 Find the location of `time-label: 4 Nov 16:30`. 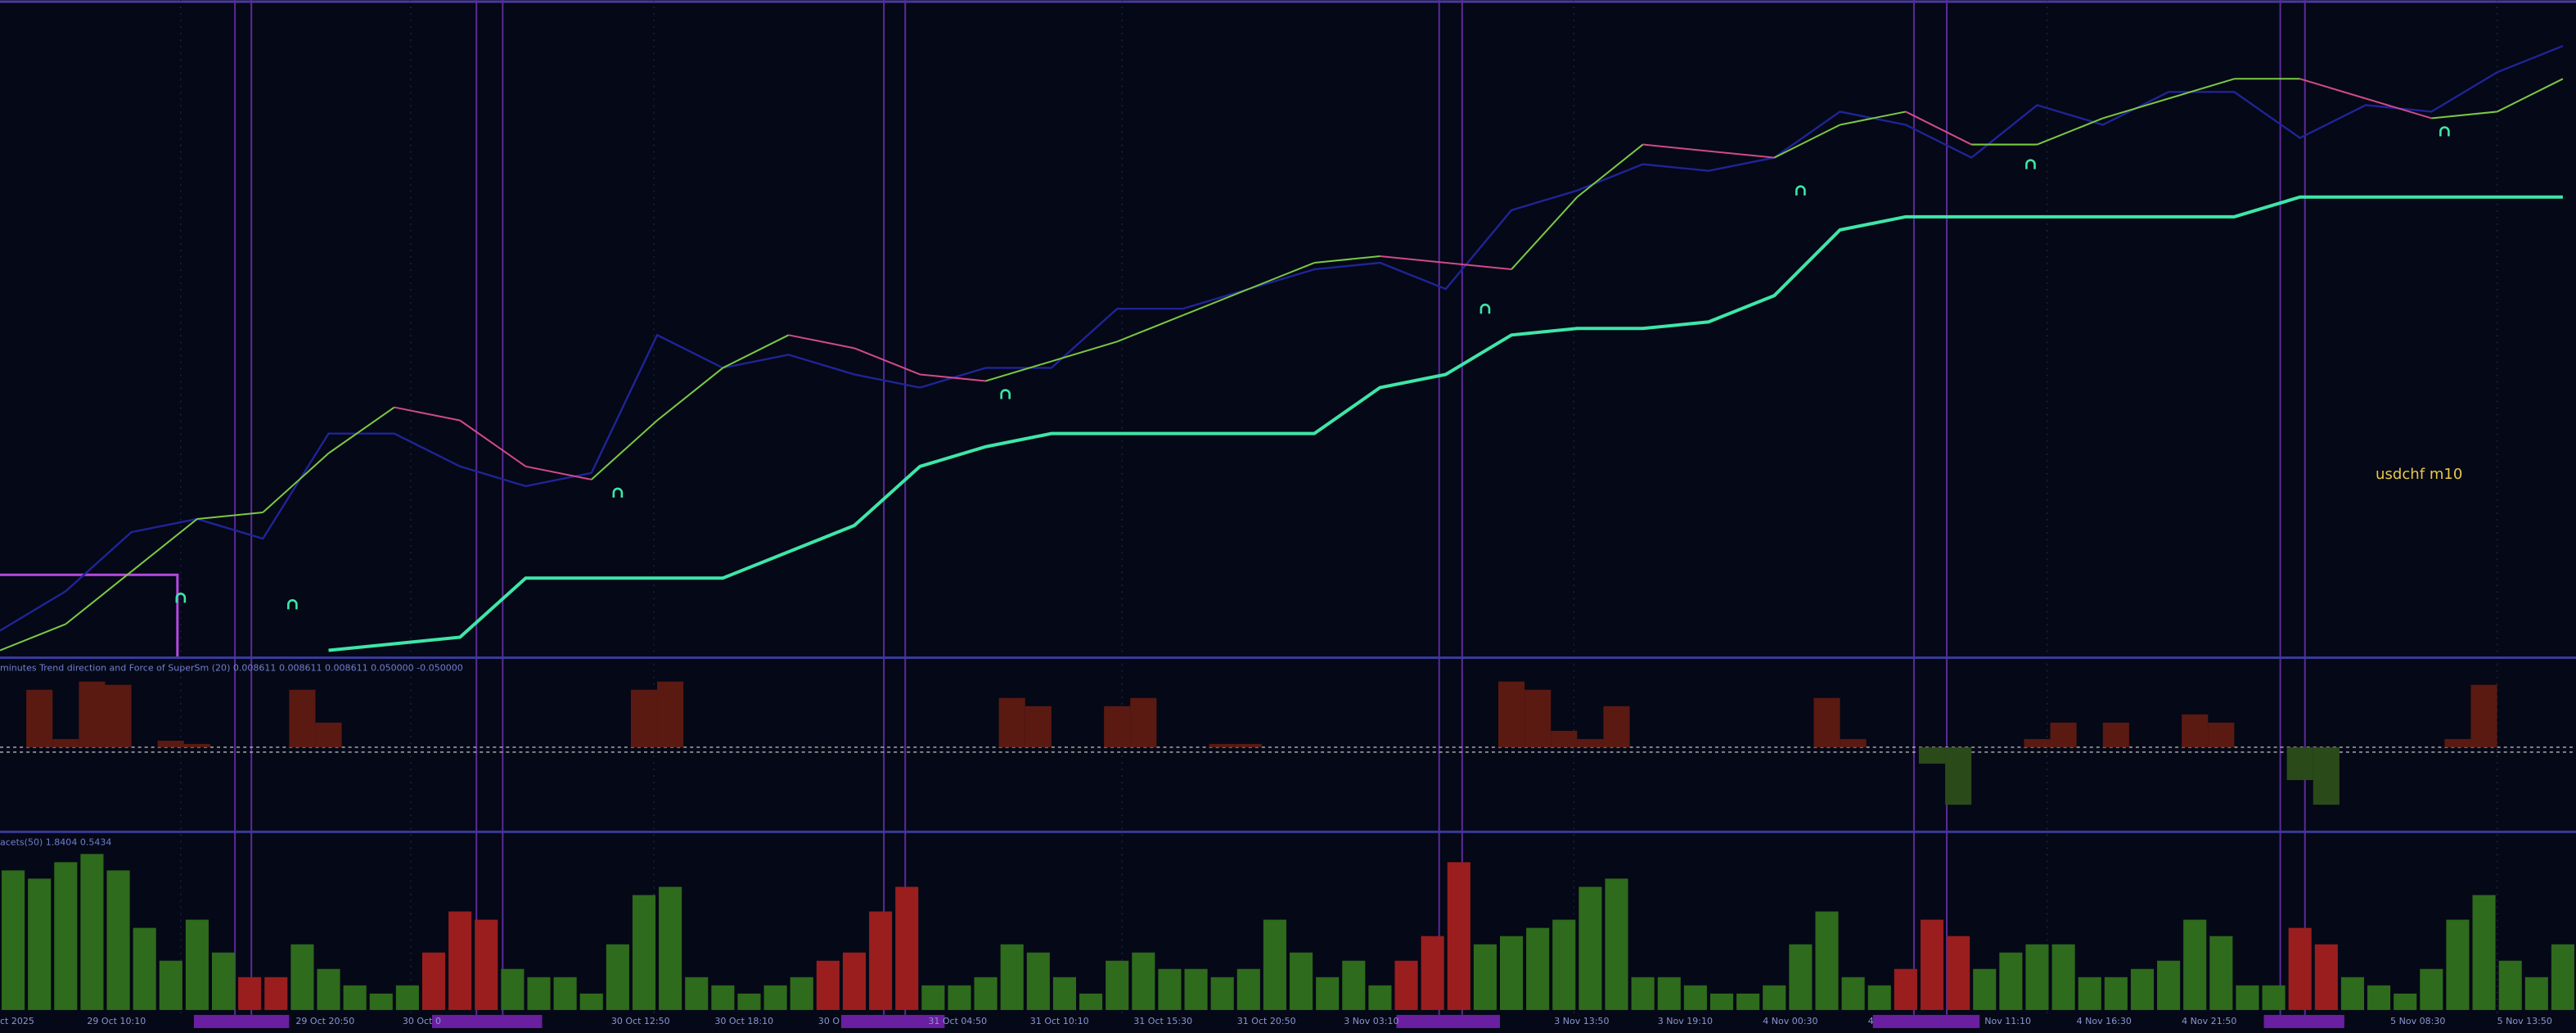

time-label: 4 Nov 16:30 is located at coordinates (2104, 1021).